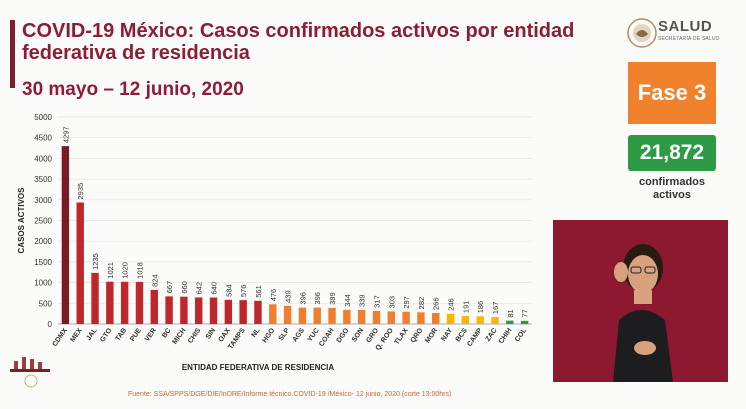 Image resolution: width=746 pixels, height=409 pixels. I want to click on bar-mor, so click(436, 318).